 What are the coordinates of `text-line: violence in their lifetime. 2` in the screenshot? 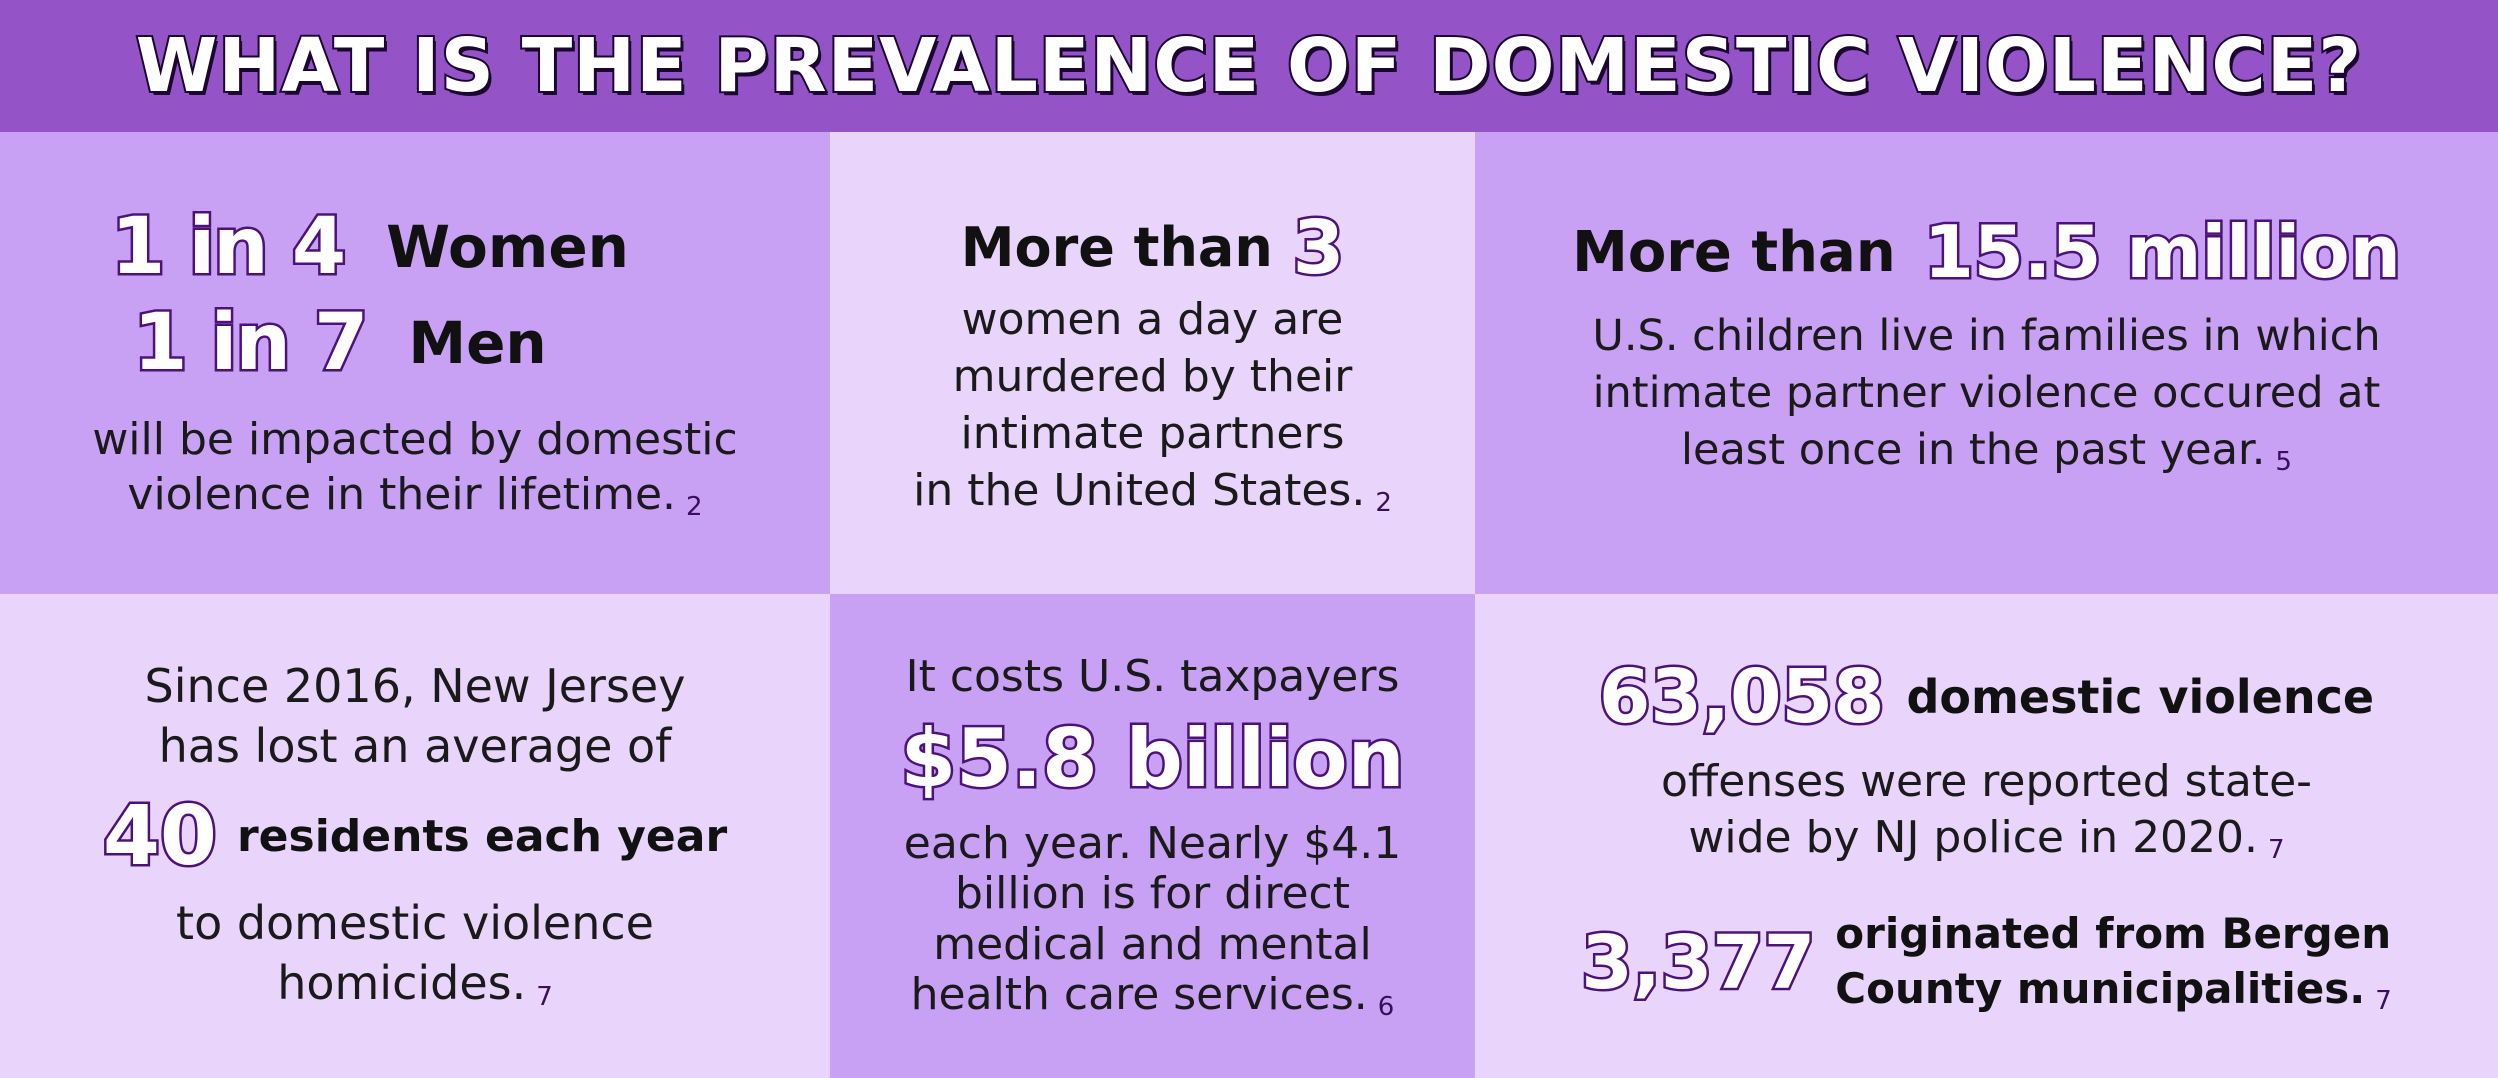 It's located at (414, 495).